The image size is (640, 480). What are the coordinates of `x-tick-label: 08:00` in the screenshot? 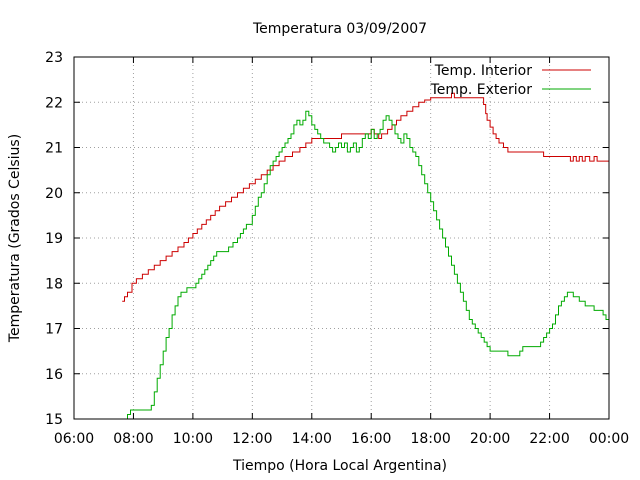 It's located at (133, 439).